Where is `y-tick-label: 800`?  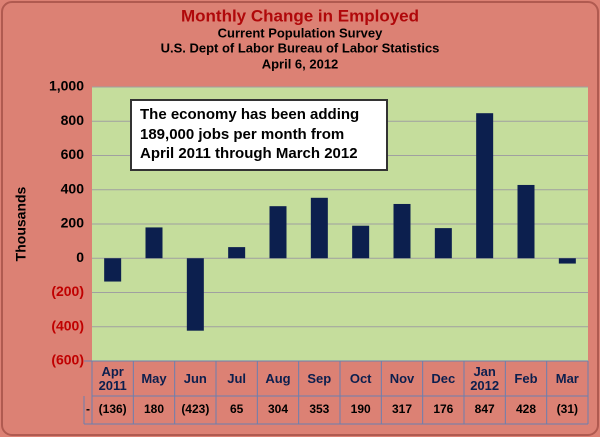
y-tick-label: 800 is located at coordinates (73, 120).